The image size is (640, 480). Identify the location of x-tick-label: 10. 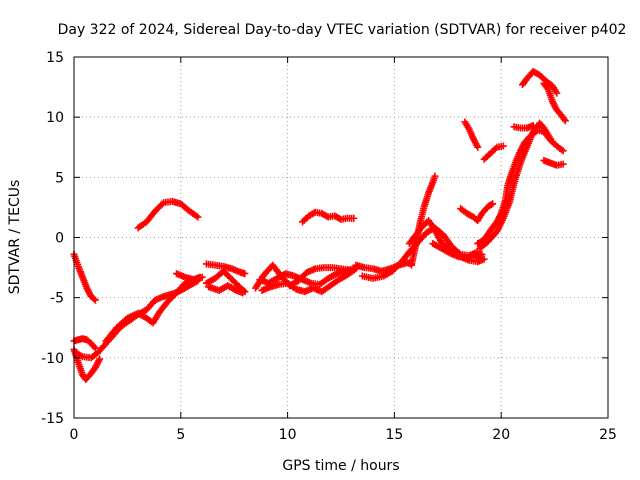
(288, 435).